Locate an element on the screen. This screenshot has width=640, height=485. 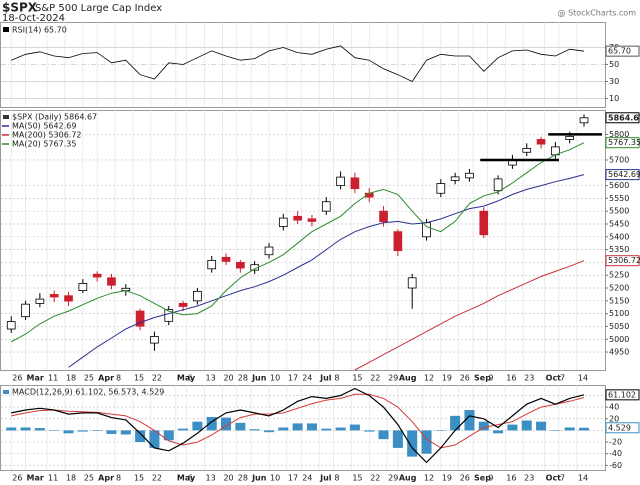
y-tick-label: 10 is located at coordinates (614, 98).